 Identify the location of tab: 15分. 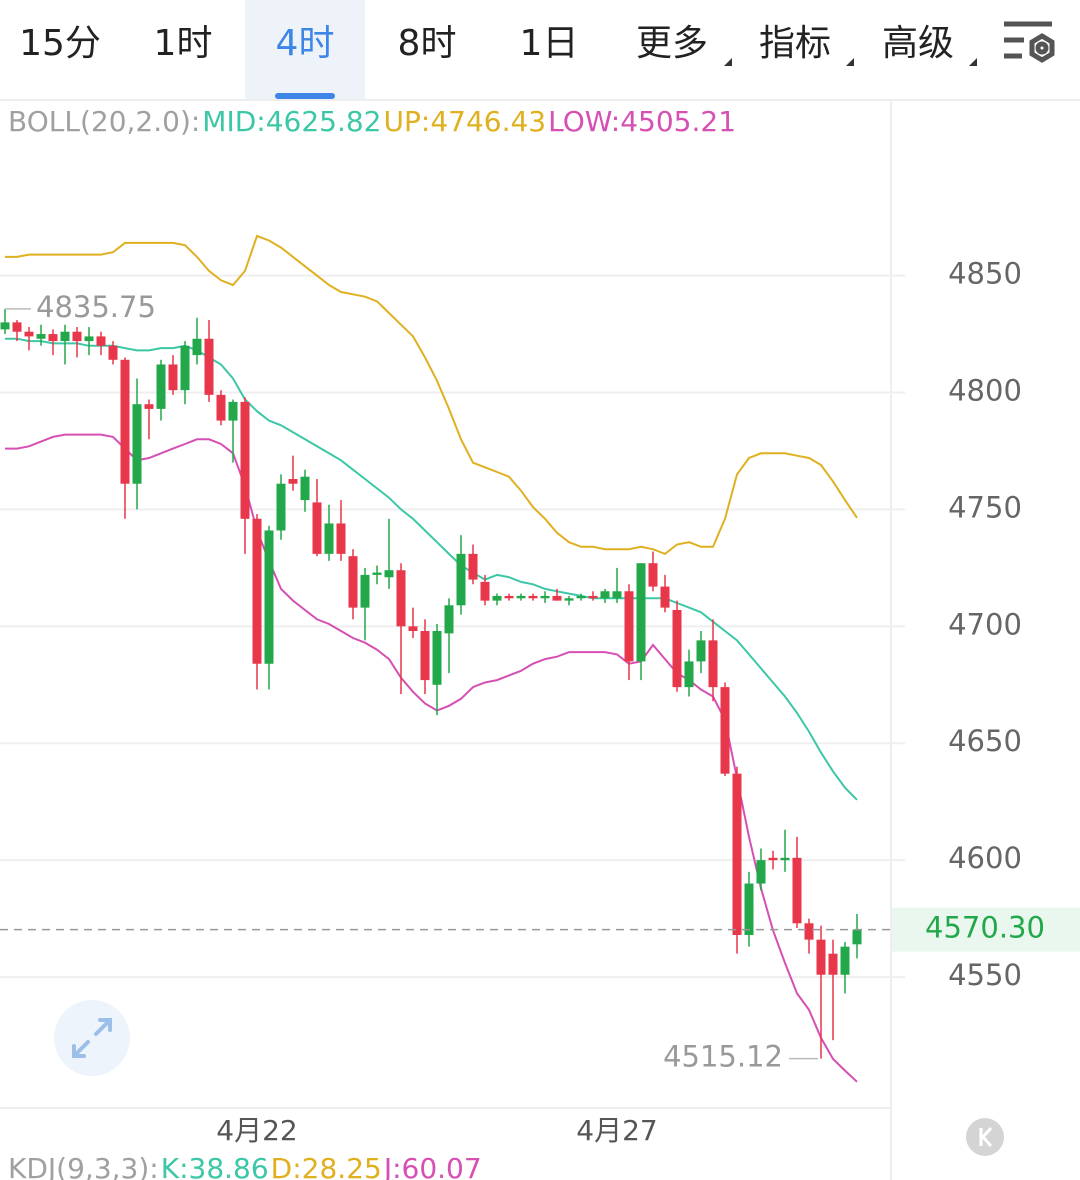
(60, 43).